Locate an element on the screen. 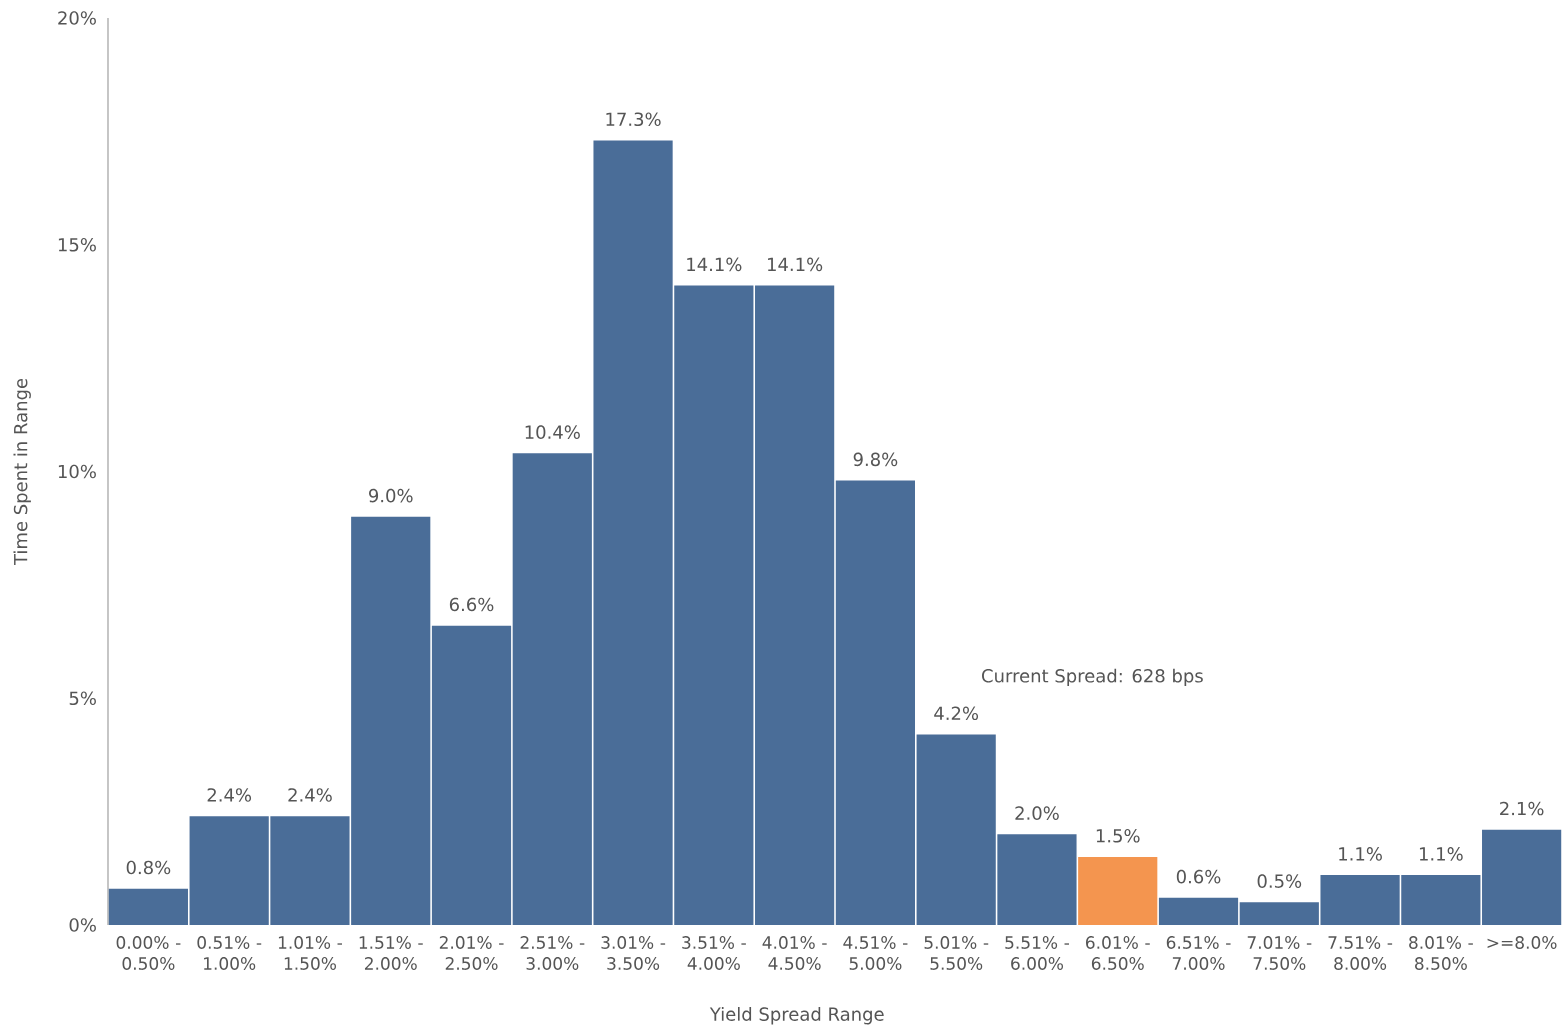 This screenshot has height=1028, width=1562. data-label: 1.5% is located at coordinates (1118, 835).